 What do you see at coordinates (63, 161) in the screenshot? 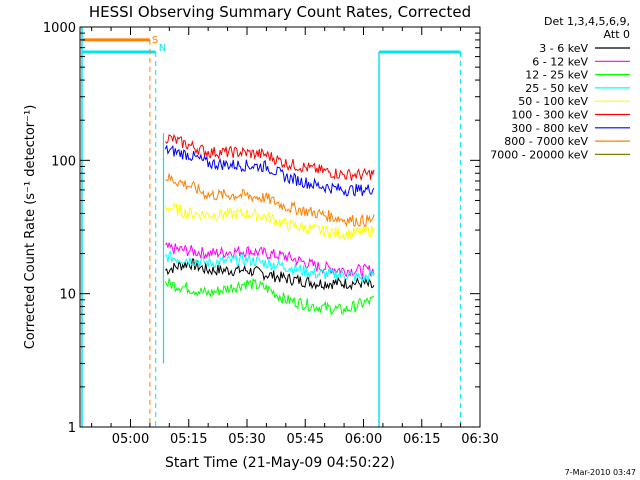
I see `y-tick-label: 100` at bounding box center [63, 161].